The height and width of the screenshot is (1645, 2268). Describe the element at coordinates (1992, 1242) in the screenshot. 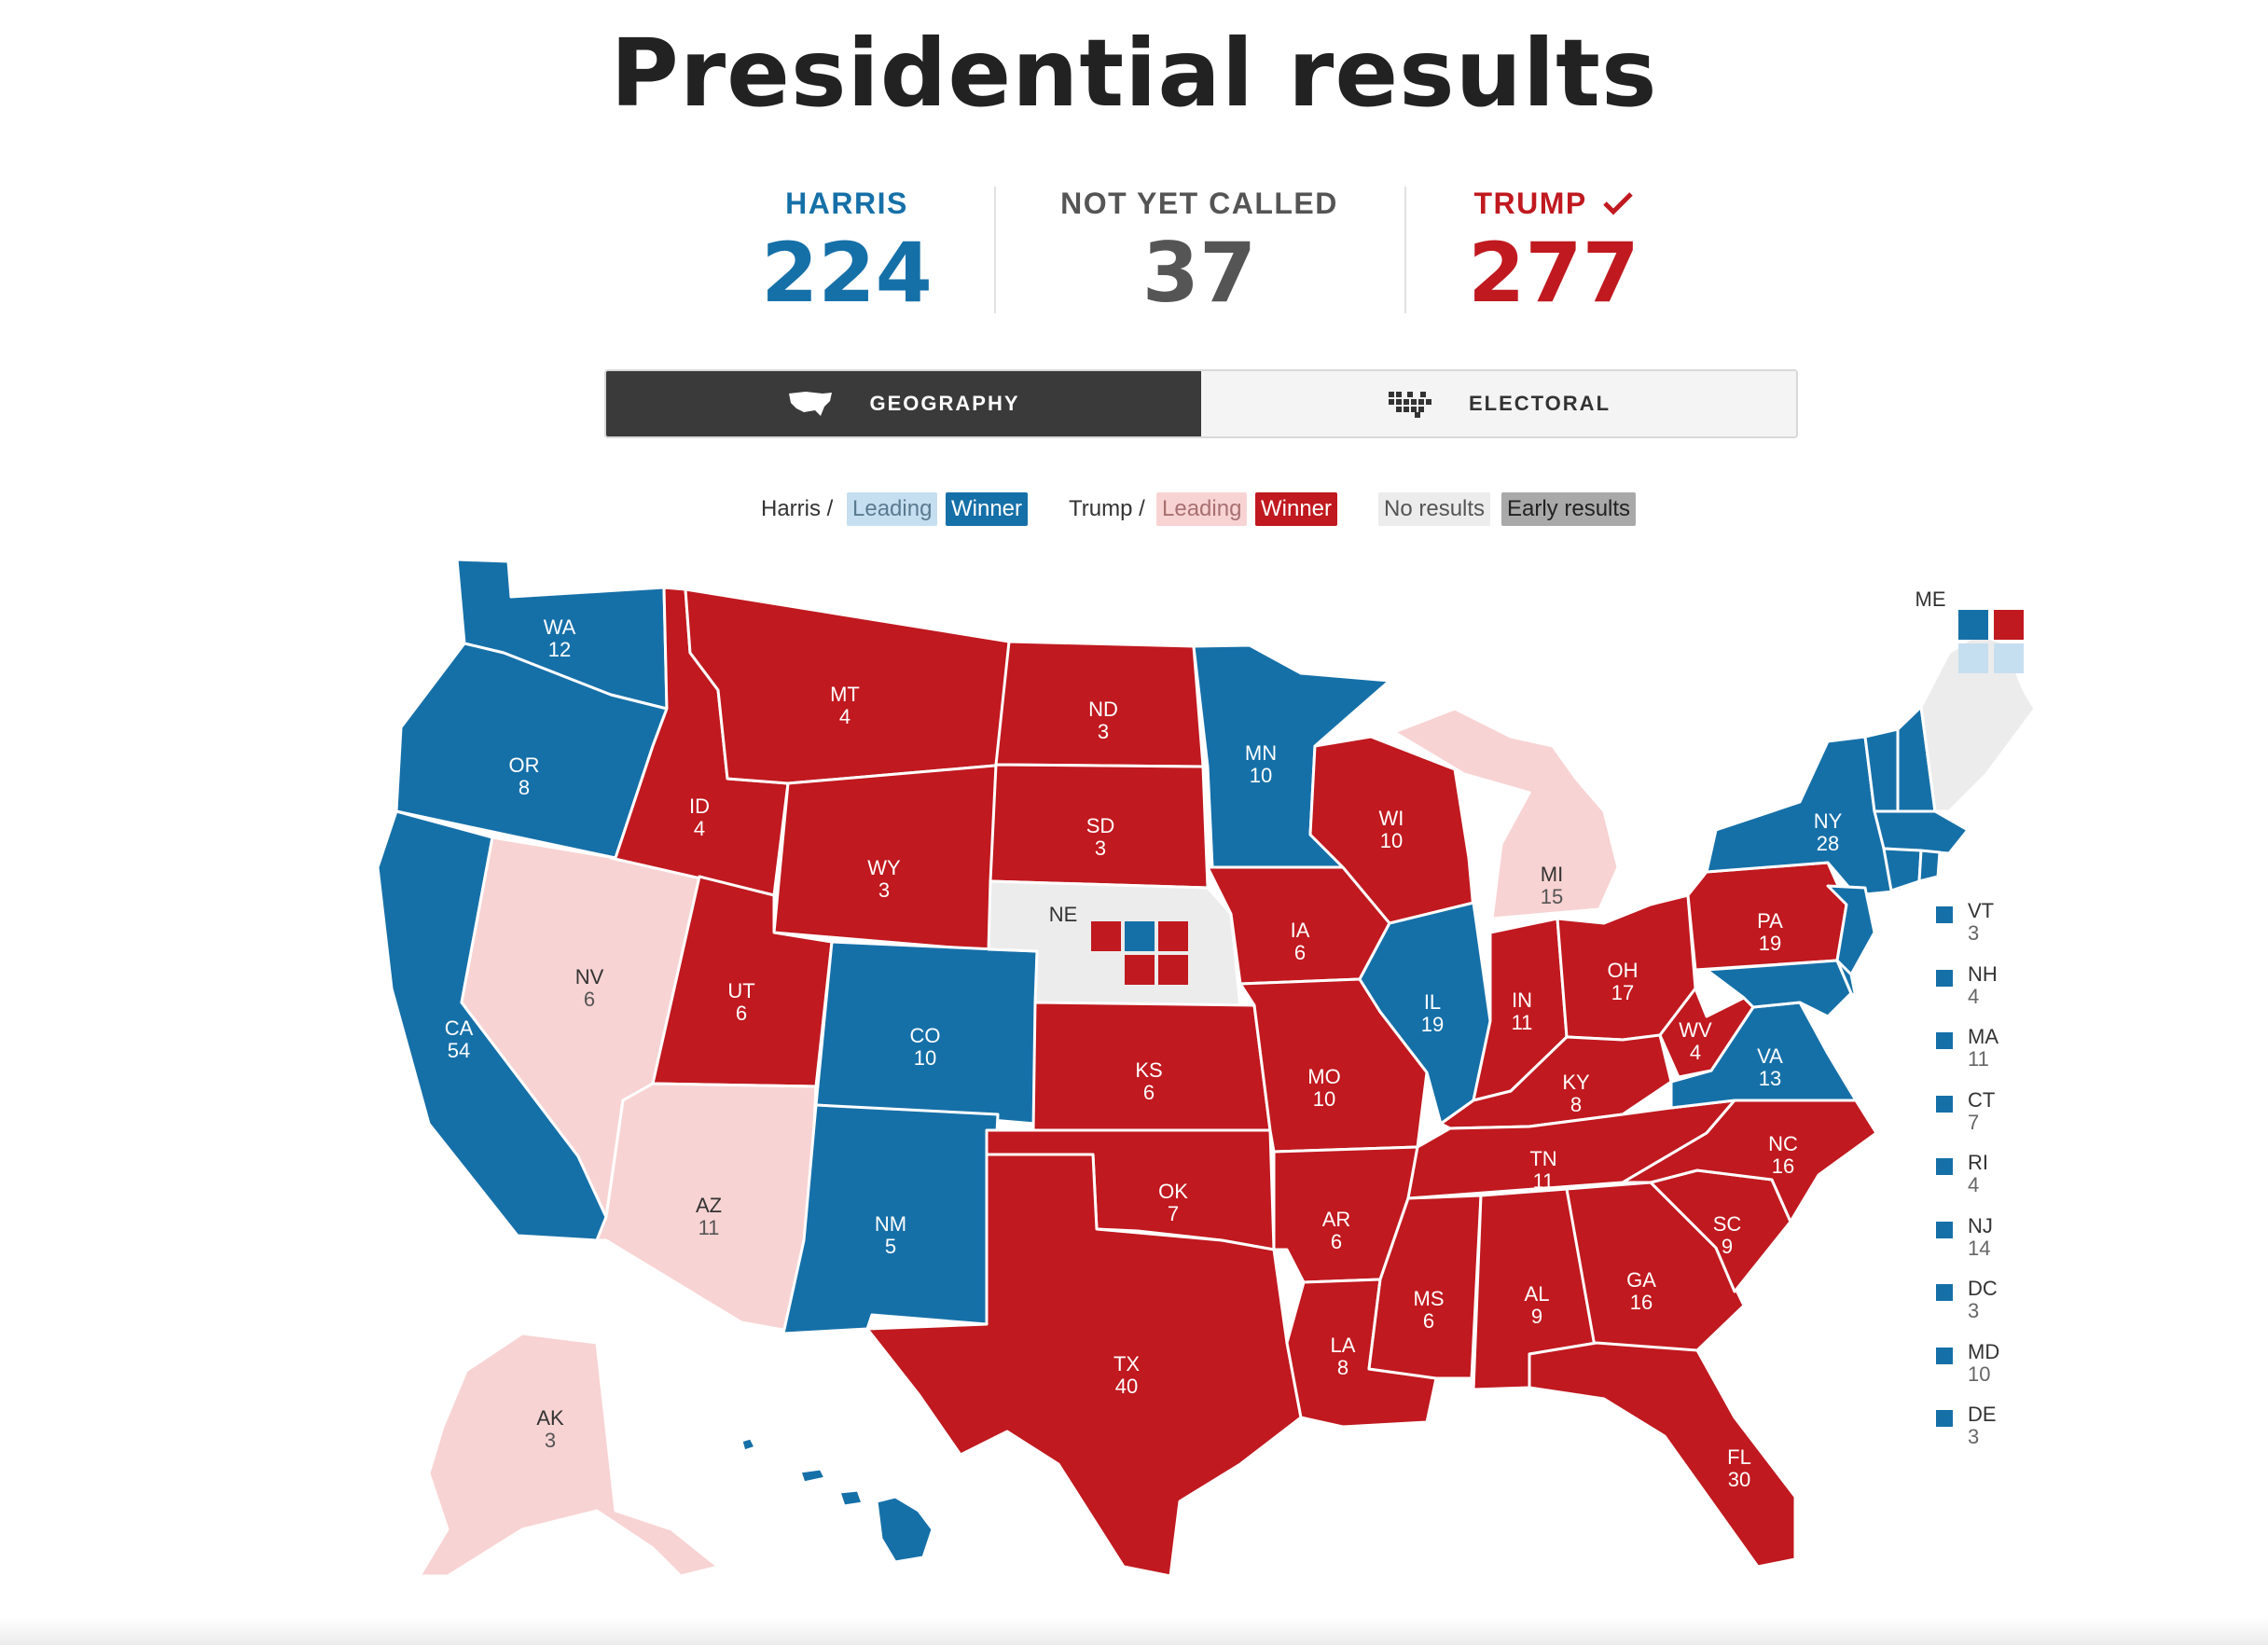

I see `small-state-nj: NJ 14` at that location.